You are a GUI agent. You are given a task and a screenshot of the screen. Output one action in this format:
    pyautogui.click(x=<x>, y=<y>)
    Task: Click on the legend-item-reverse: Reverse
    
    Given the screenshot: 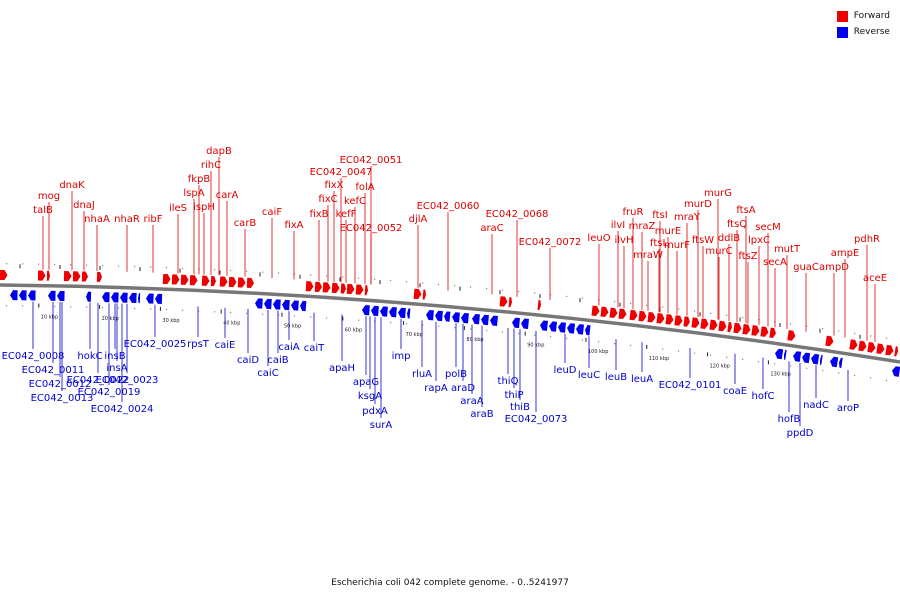 What is the action you would take?
    pyautogui.click(x=863, y=32)
    